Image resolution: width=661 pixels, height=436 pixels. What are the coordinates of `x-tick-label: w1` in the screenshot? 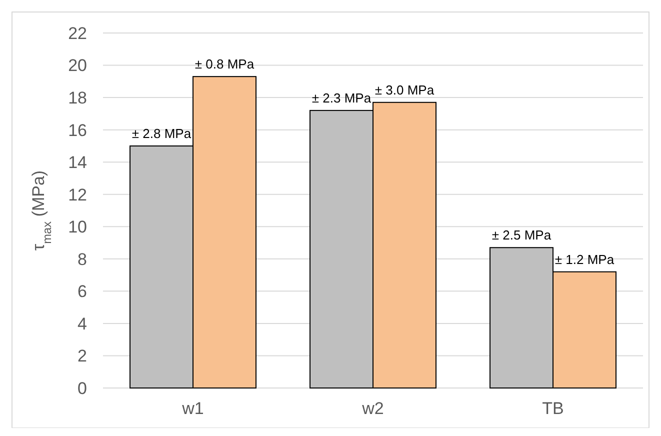 It's located at (192, 408).